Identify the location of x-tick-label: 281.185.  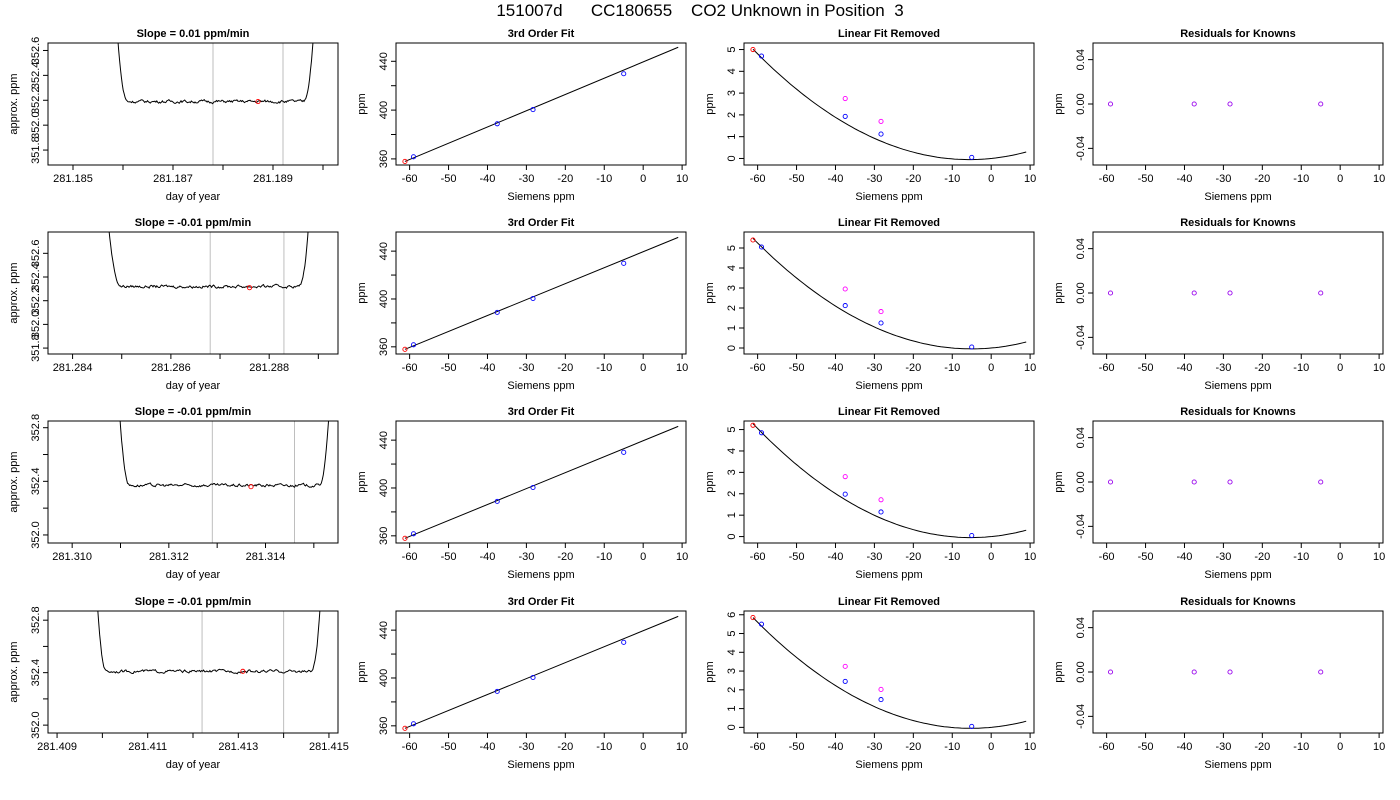
(73, 179).